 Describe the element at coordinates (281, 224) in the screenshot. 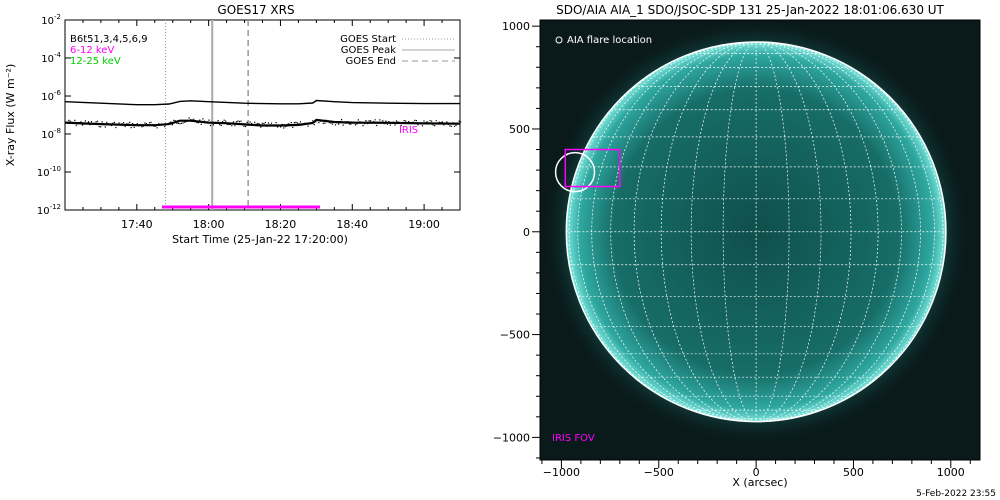

I see `goes-x-tick-label: 18:20` at that location.